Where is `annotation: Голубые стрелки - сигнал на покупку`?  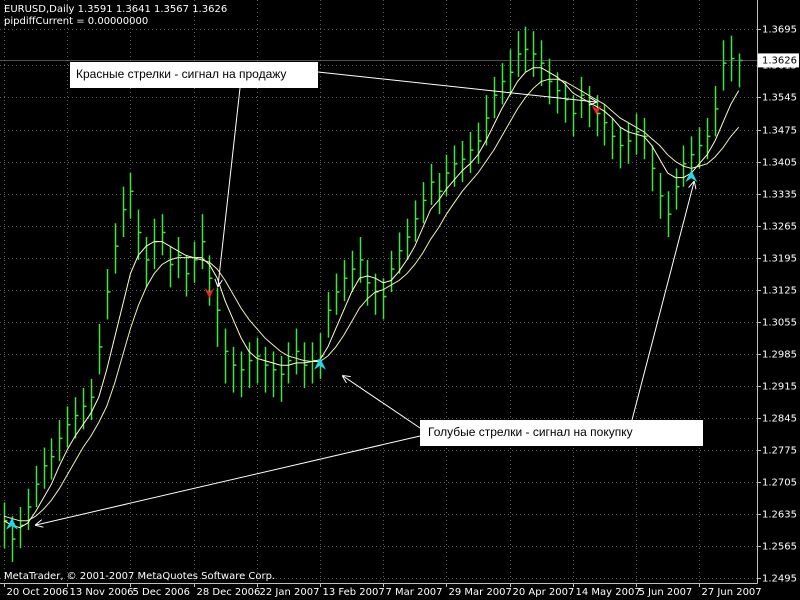
annotation: Голубые стрелки - сигнал на покупку is located at coordinates (530, 432).